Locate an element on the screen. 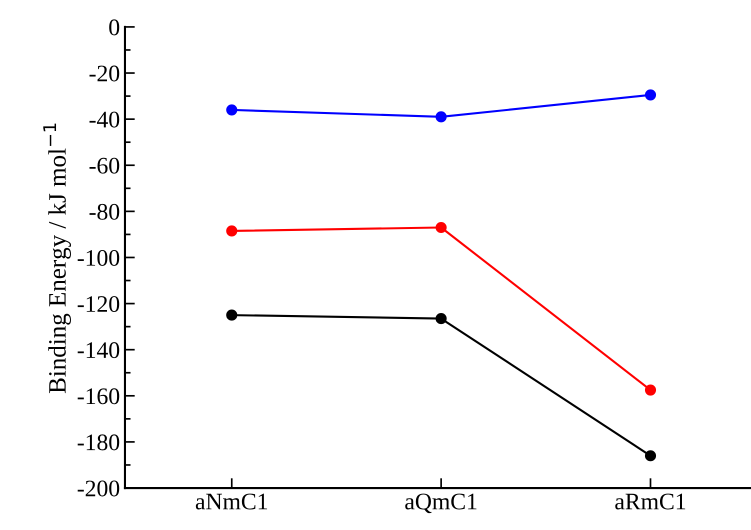 The image size is (751, 530). y-tick-label: -200 is located at coordinates (99, 488).